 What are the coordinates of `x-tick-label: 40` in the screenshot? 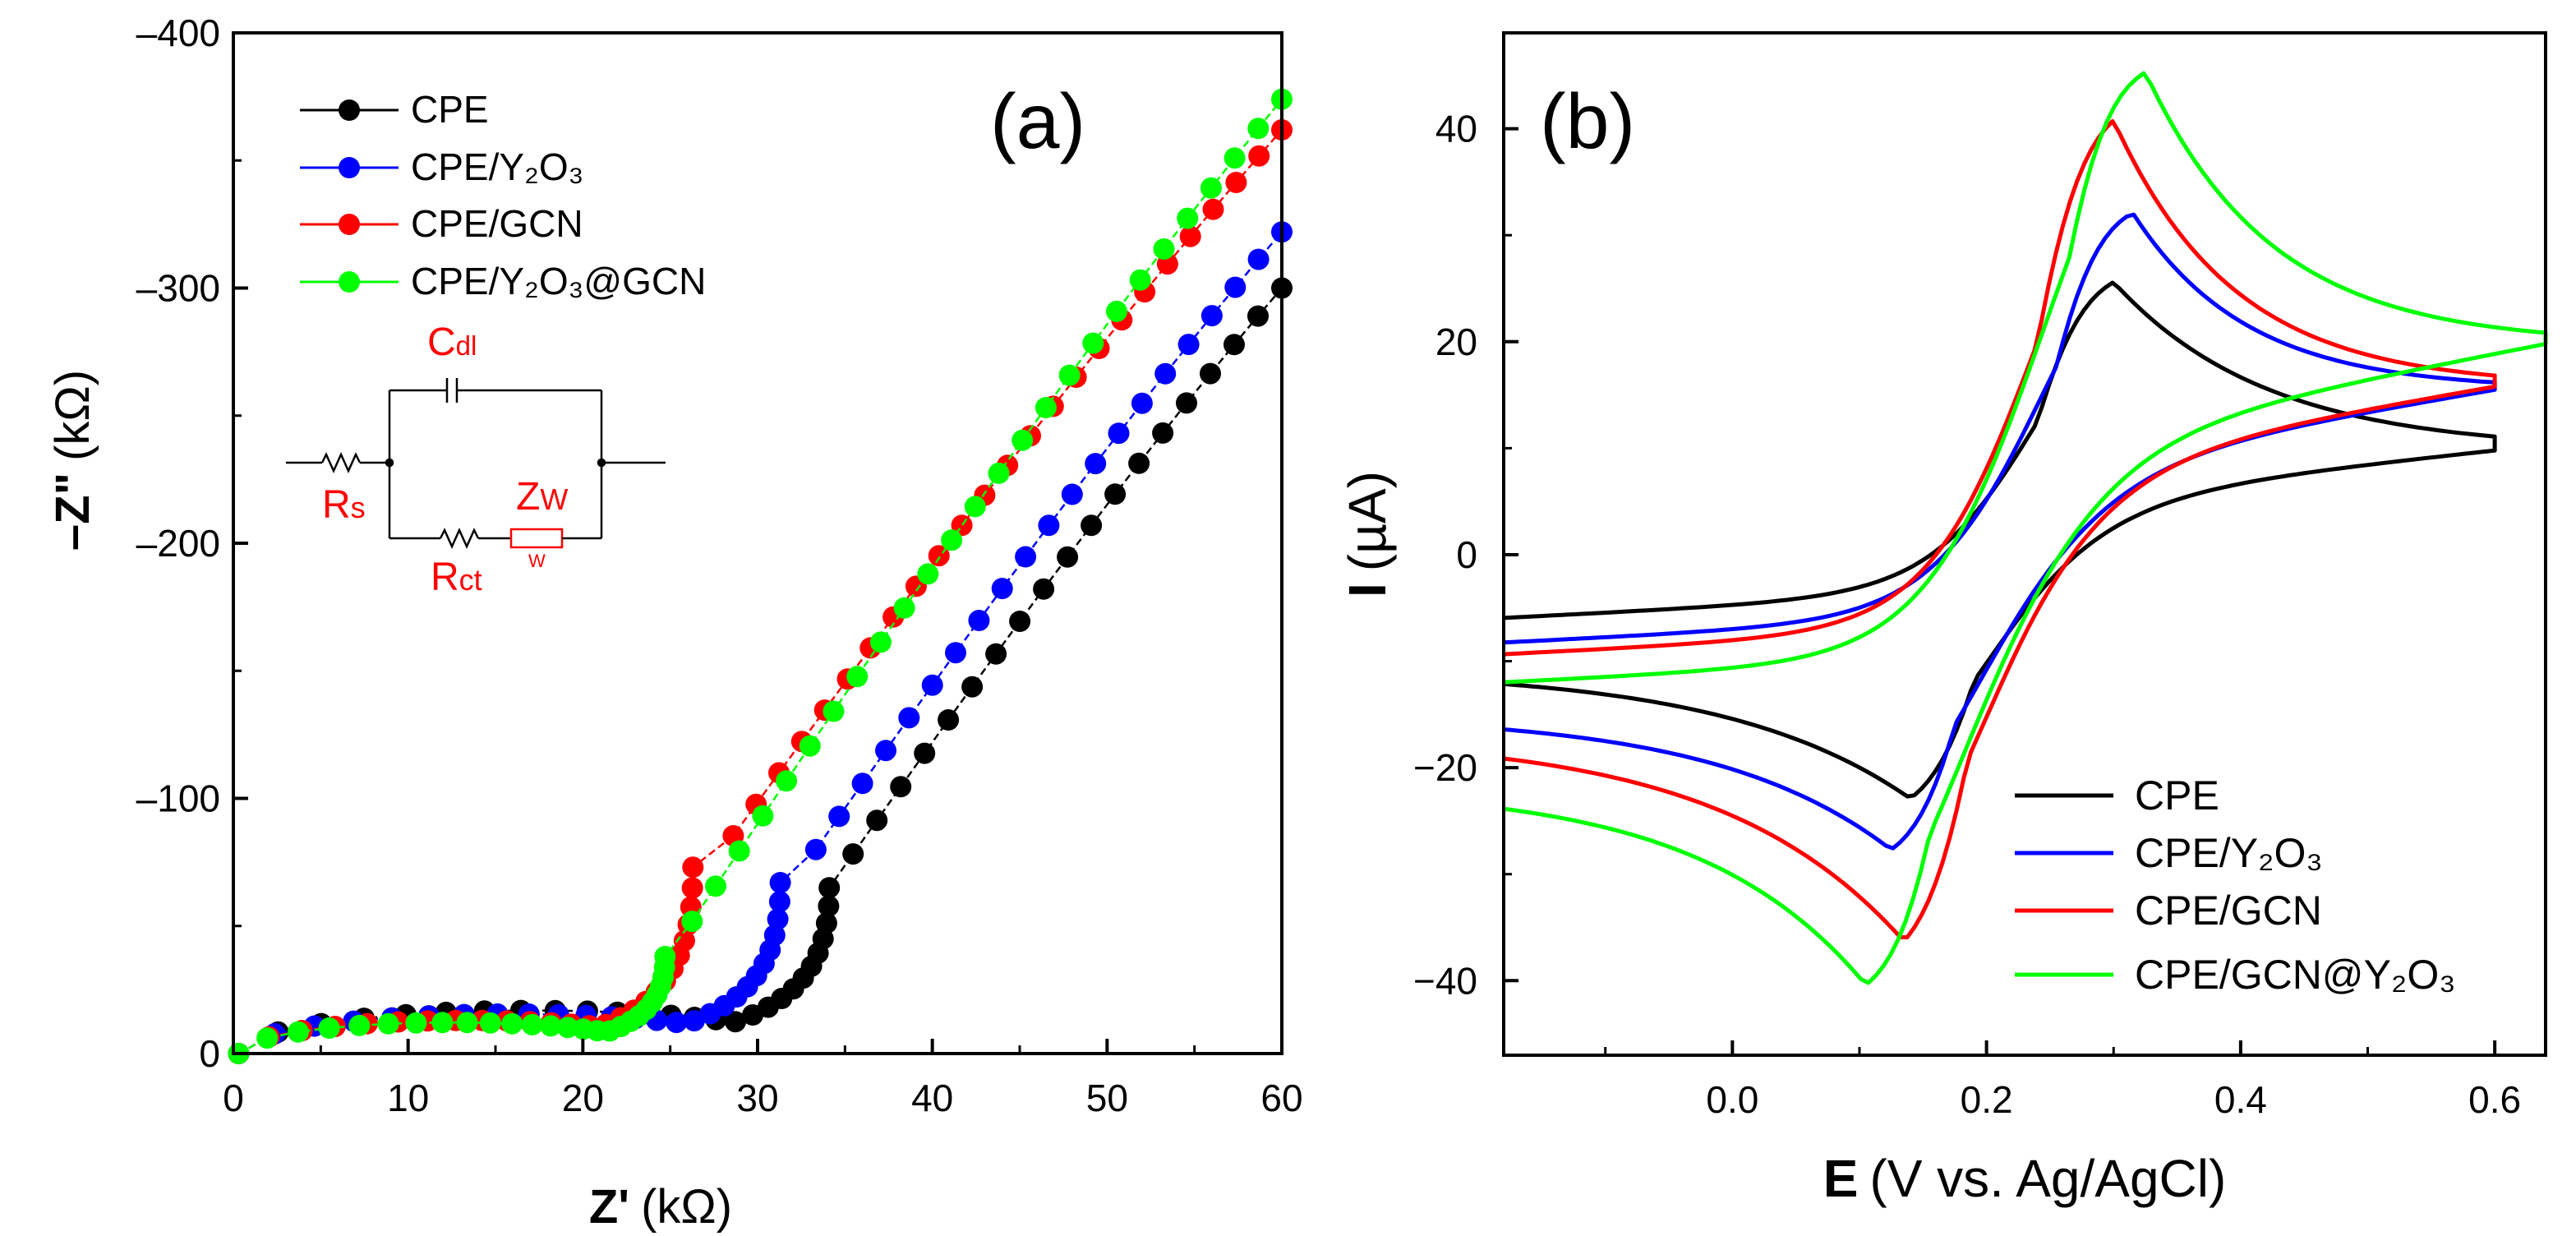 It's located at (932, 1098).